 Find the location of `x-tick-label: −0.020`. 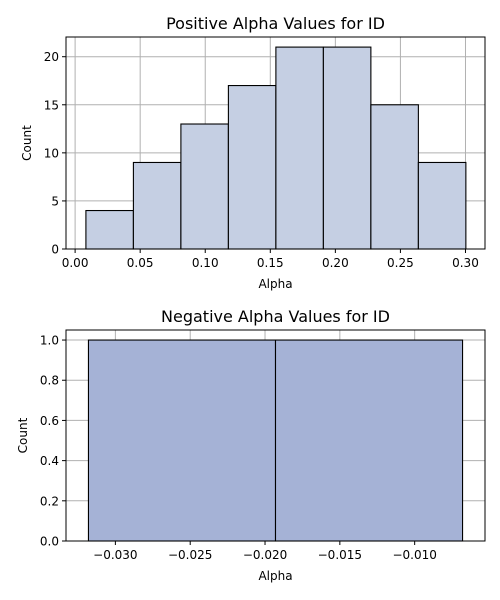

x-tick-label: −0.020 is located at coordinates (265, 555).